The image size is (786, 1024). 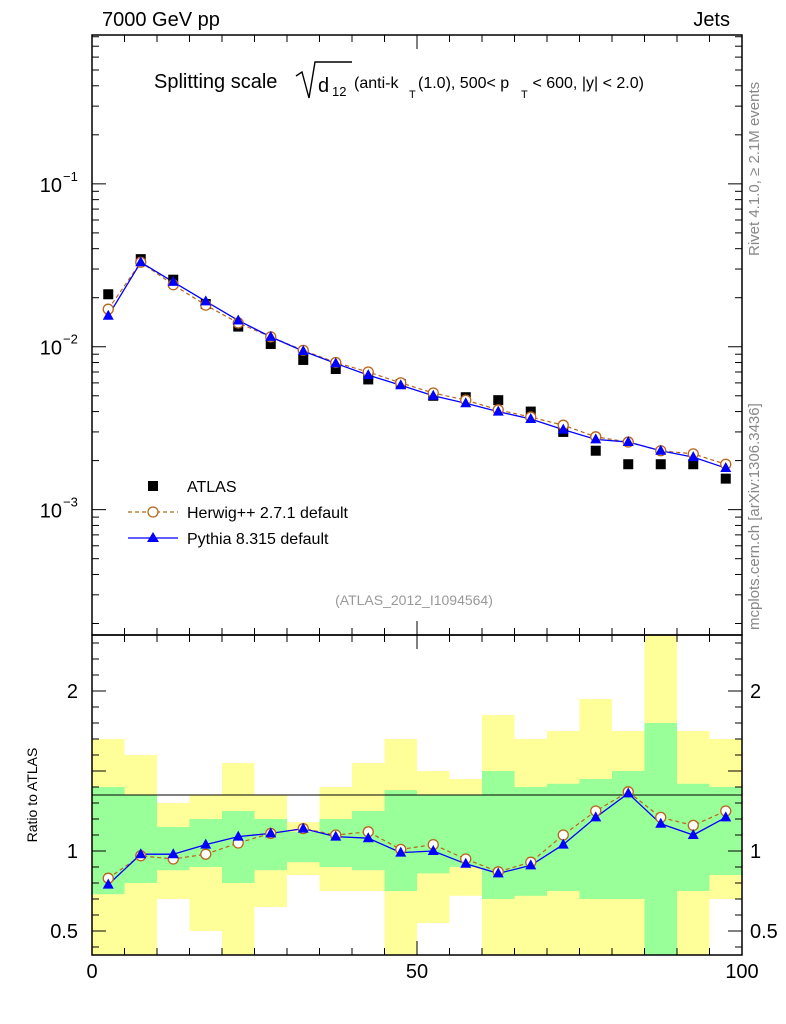 I want to click on ratio-y-tick-label-right: 1, so click(x=755, y=852).